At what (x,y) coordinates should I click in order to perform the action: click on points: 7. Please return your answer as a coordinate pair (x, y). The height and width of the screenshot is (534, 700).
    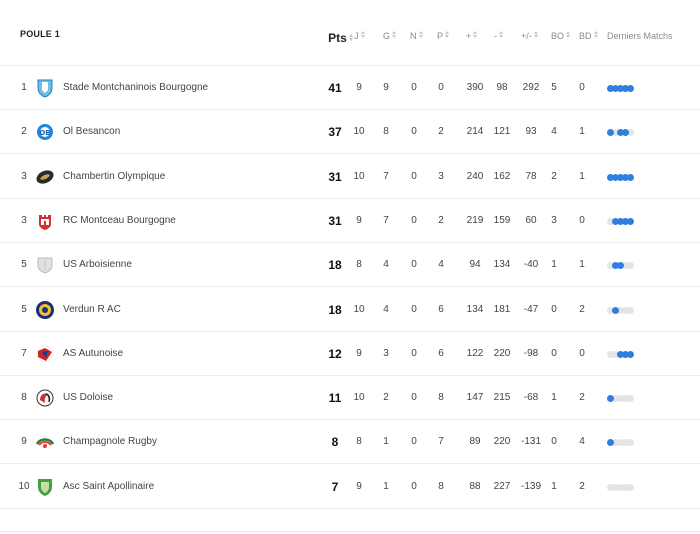
    Looking at the image, I should click on (335, 486).